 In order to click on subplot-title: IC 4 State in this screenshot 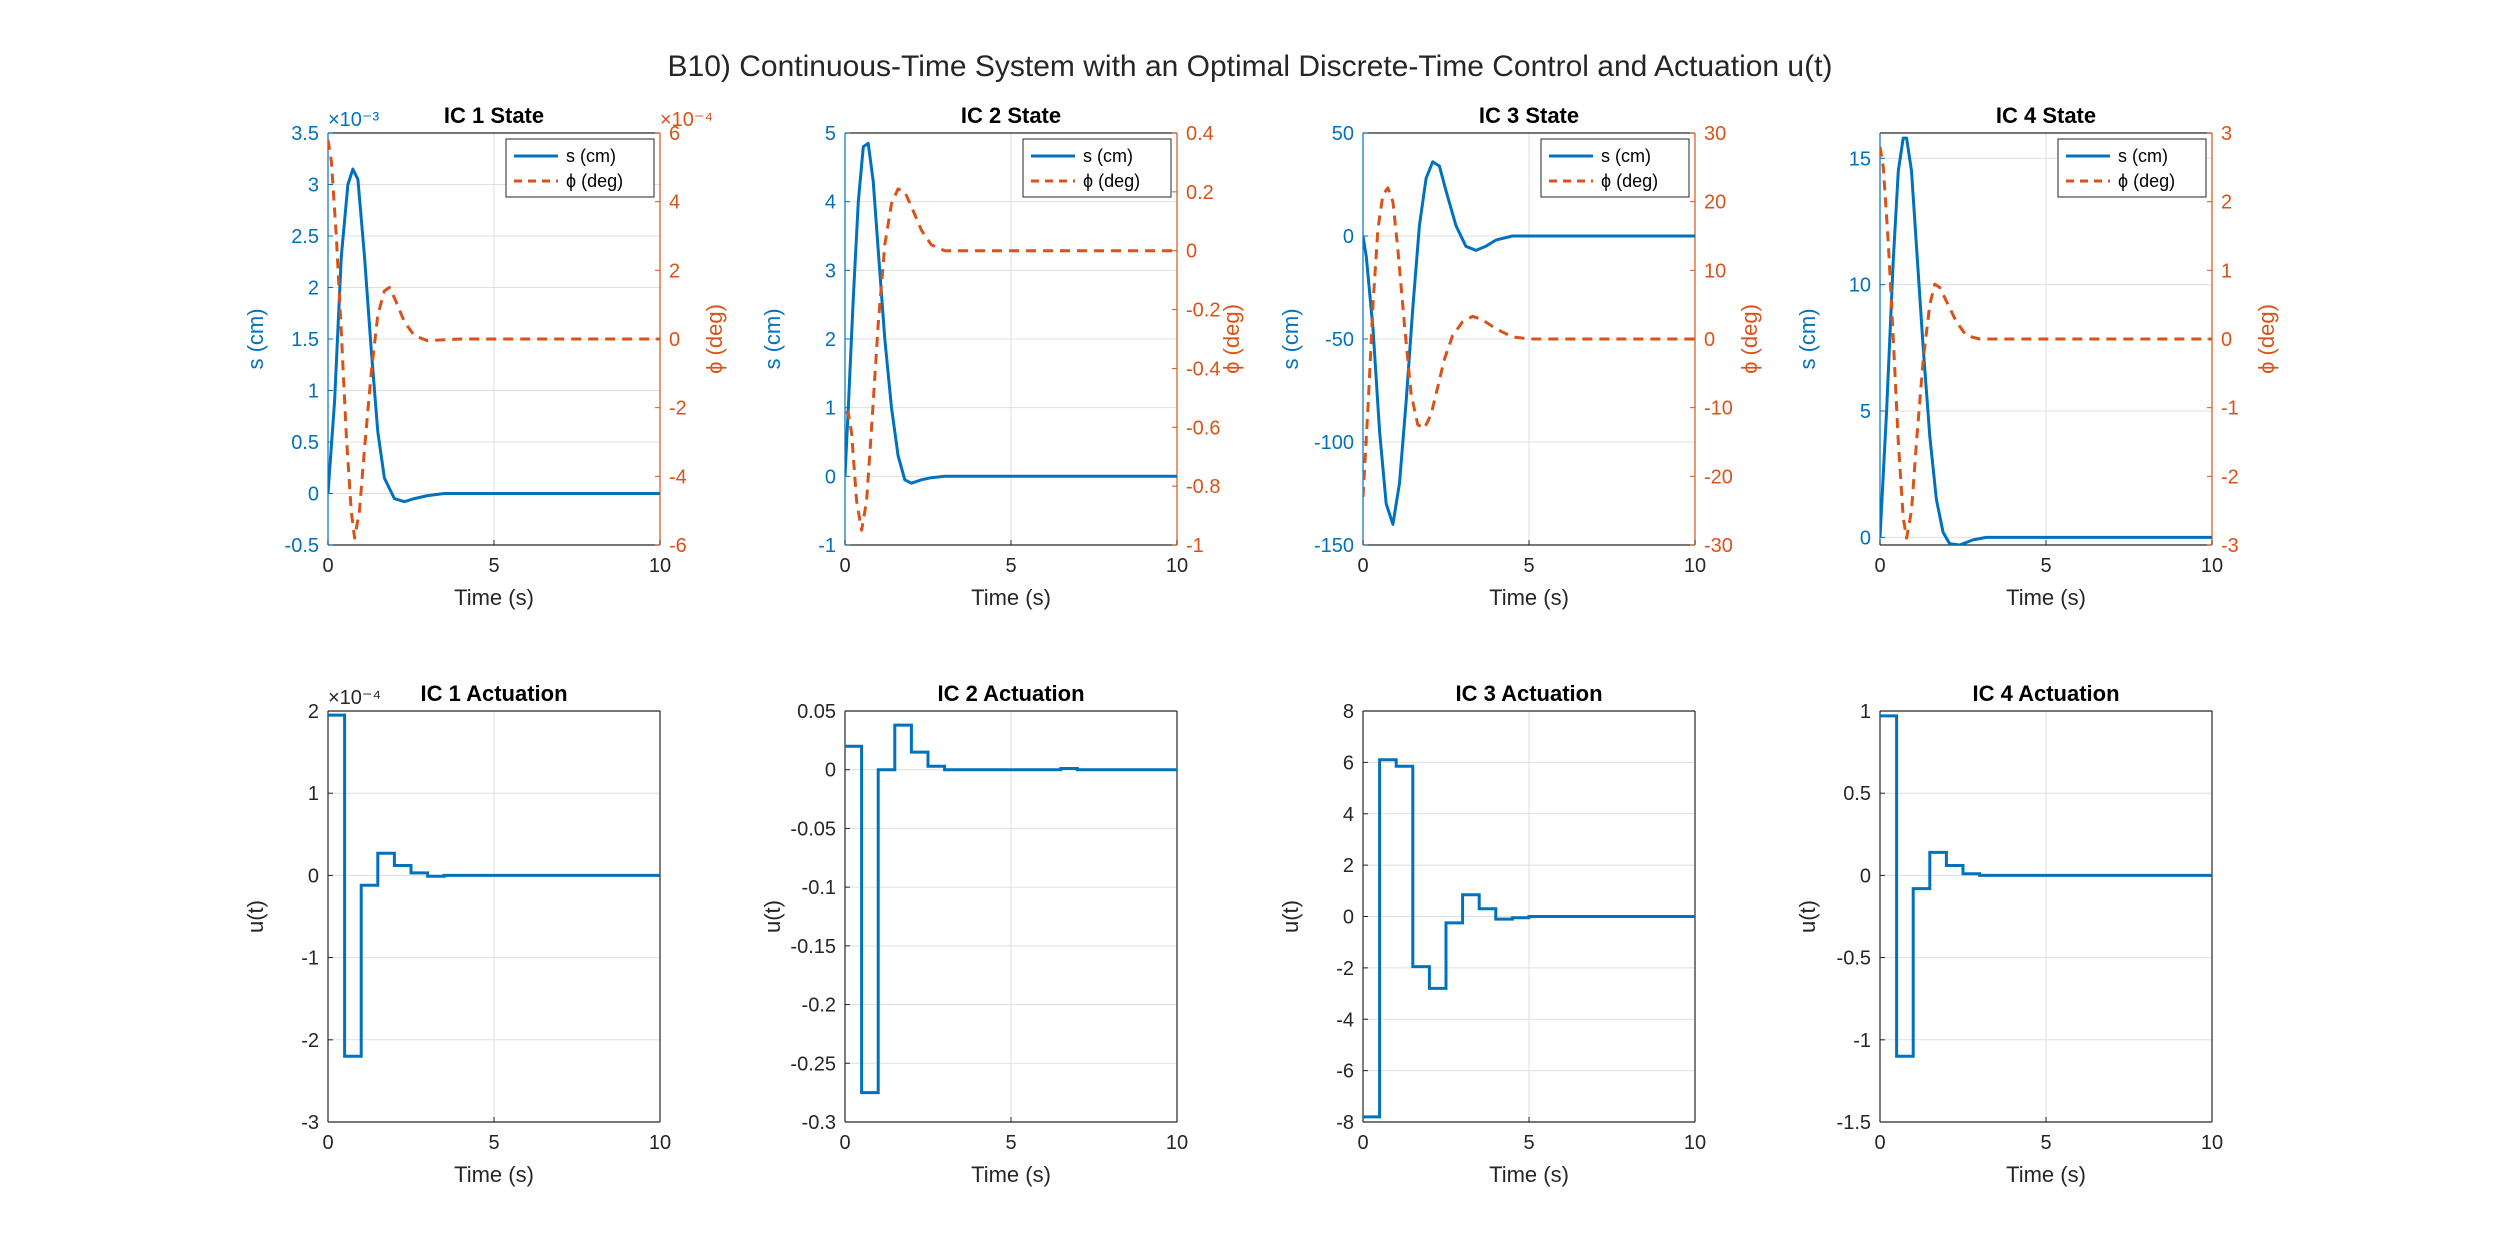, I will do `click(2046, 115)`.